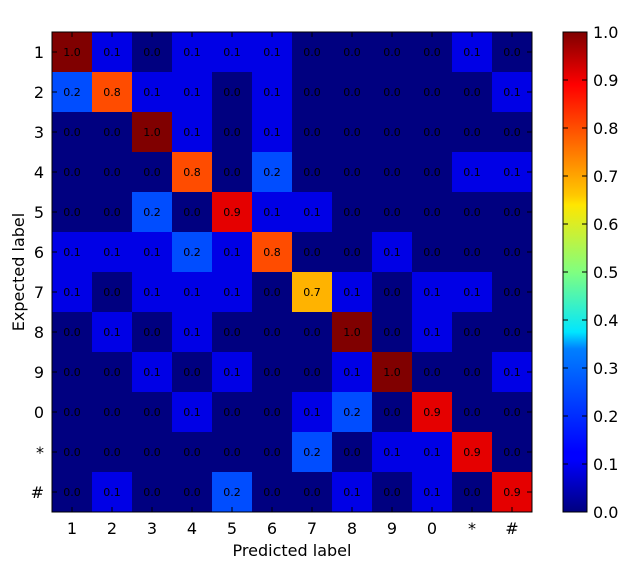 The width and height of the screenshot is (626, 570). I want to click on y-tick-label: 0, so click(39, 412).